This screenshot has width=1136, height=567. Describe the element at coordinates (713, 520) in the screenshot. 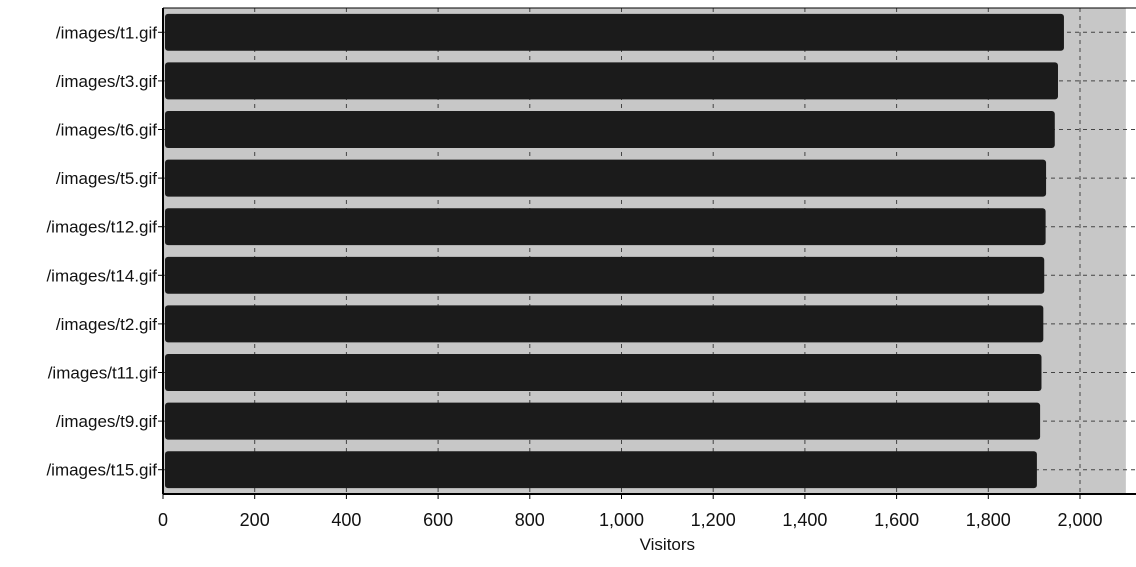

I see `x-tick-label: 1,200` at that location.